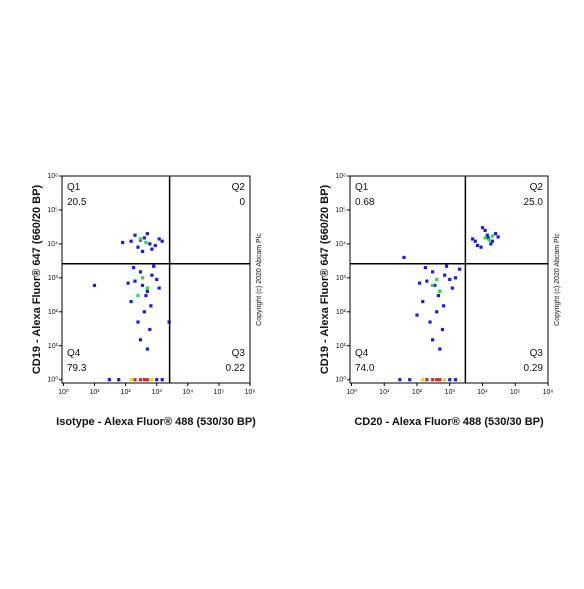 This screenshot has height=589, width=584. Describe the element at coordinates (156, 422) in the screenshot. I see `x-axis-label: Isotype - Alexa Fluor® 488 (530/30 BP)` at that location.